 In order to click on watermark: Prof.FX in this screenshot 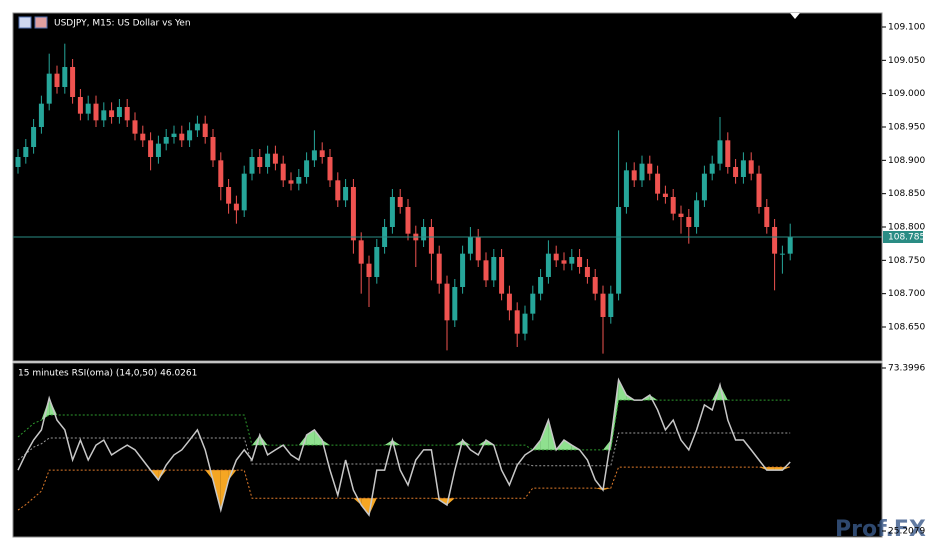, I will do `click(880, 529)`.